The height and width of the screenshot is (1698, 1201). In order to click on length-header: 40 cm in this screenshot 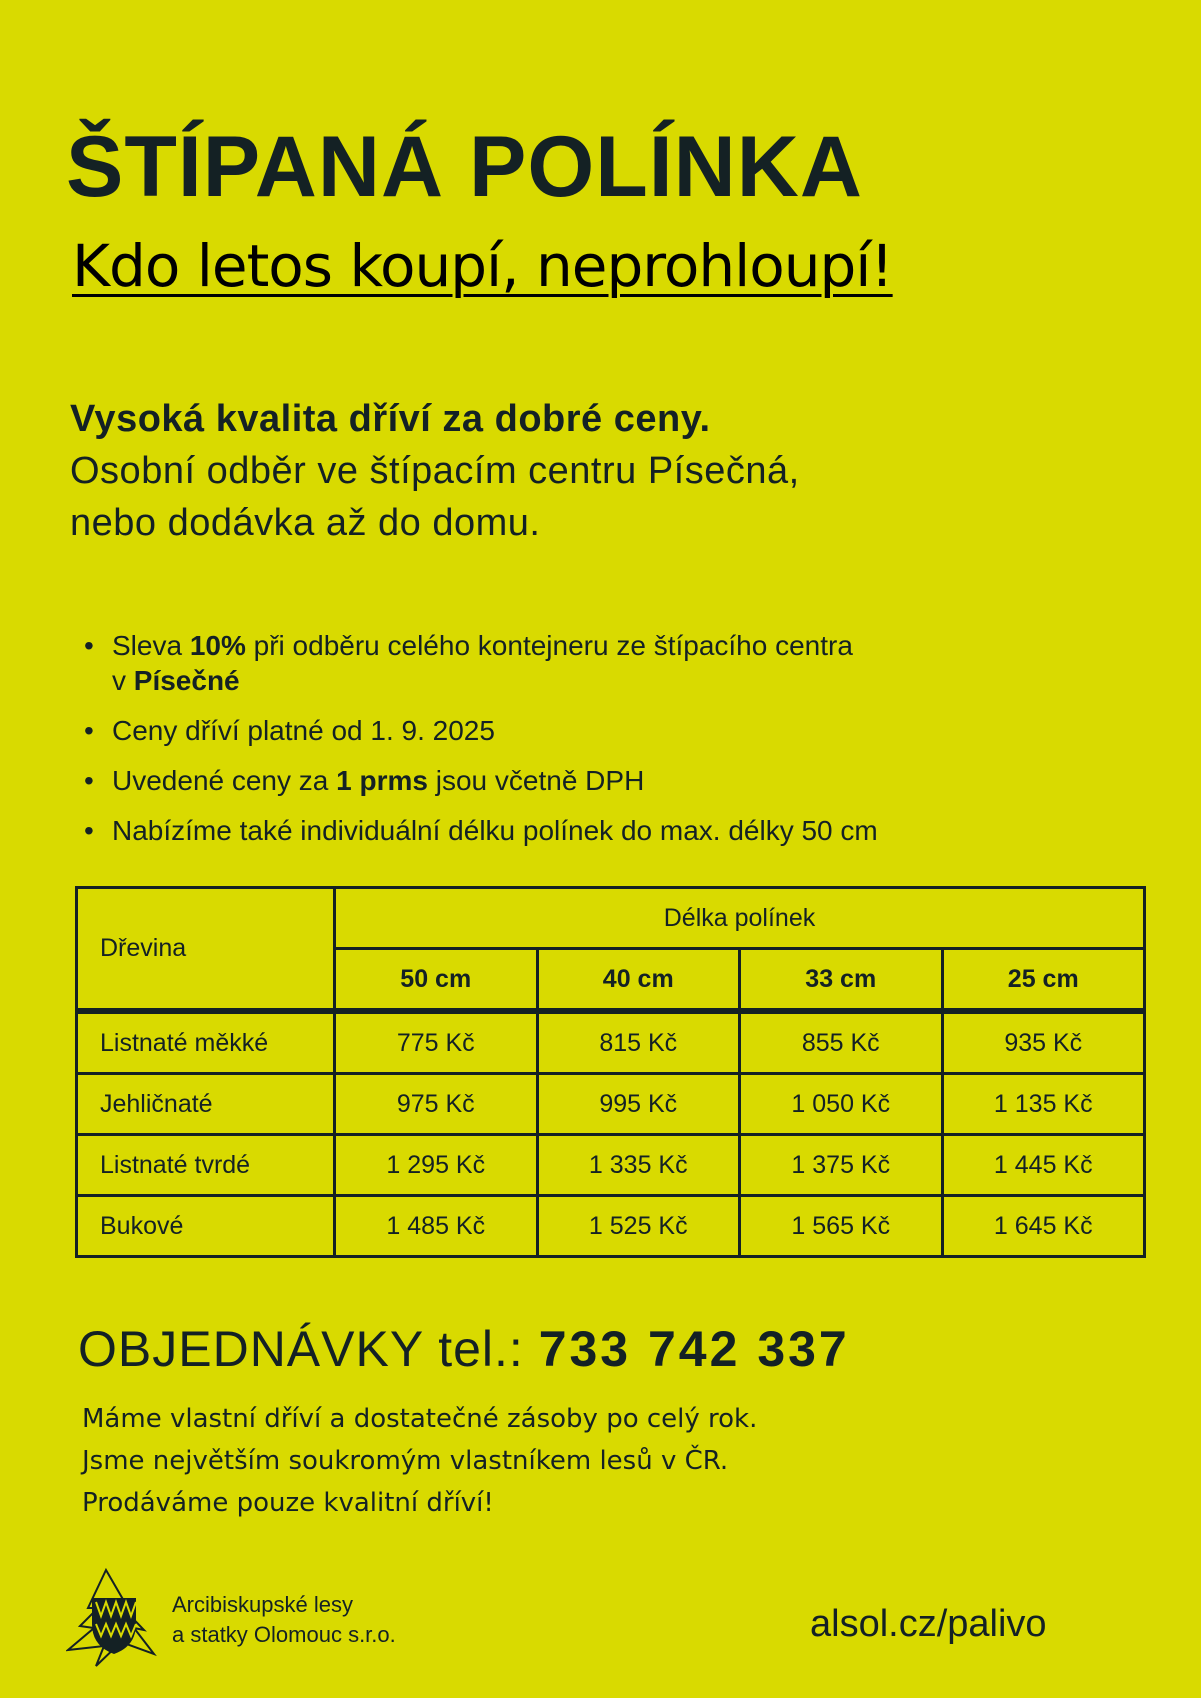, I will do `click(638, 980)`.